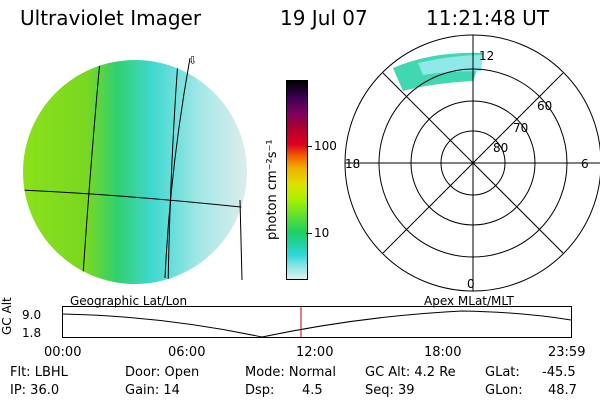  I want to click on orbit-ylabel: GC Alt, so click(7, 316).